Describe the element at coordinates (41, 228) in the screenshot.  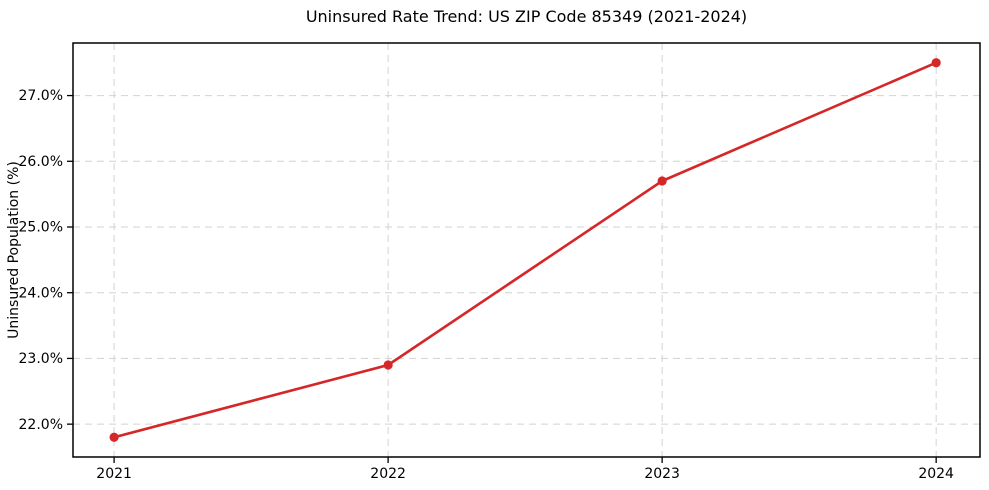
I see `y-tick-label: 25.0%` at that location.